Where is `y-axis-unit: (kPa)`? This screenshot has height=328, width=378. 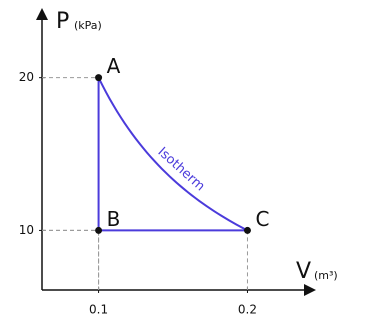 y-axis-unit: (kPa) is located at coordinates (88, 25).